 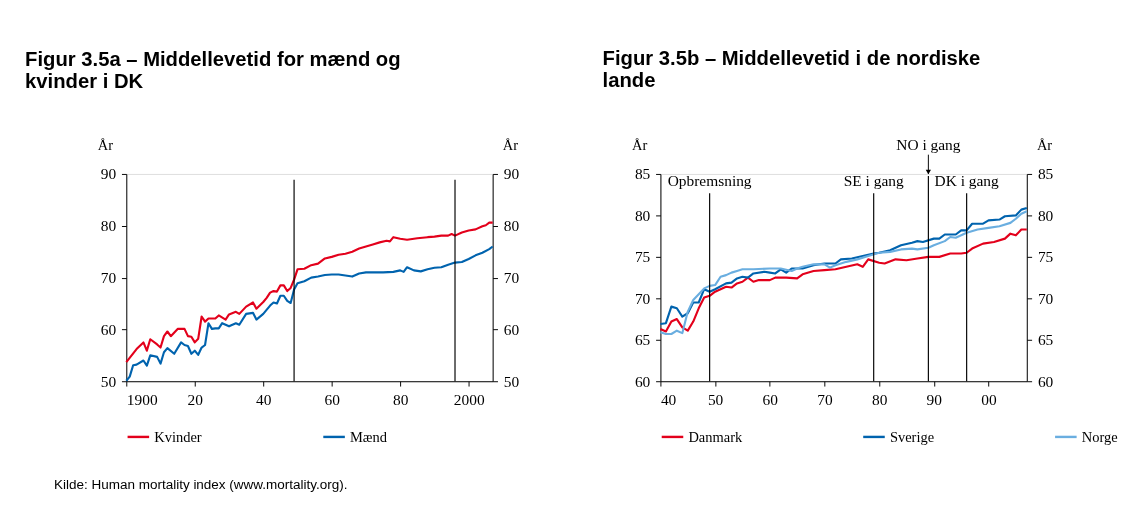 What do you see at coordinates (912, 436) in the screenshot?
I see `legend-label: Sverige` at bounding box center [912, 436].